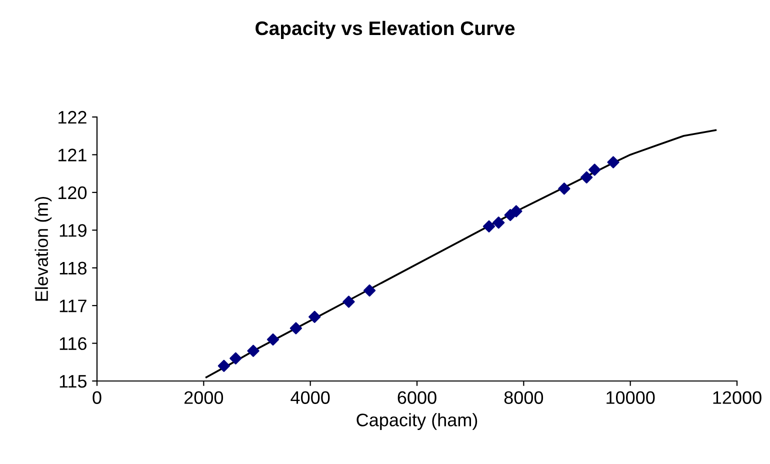  Describe the element at coordinates (72, 193) in the screenshot. I see `y-tick-label: 120` at that location.